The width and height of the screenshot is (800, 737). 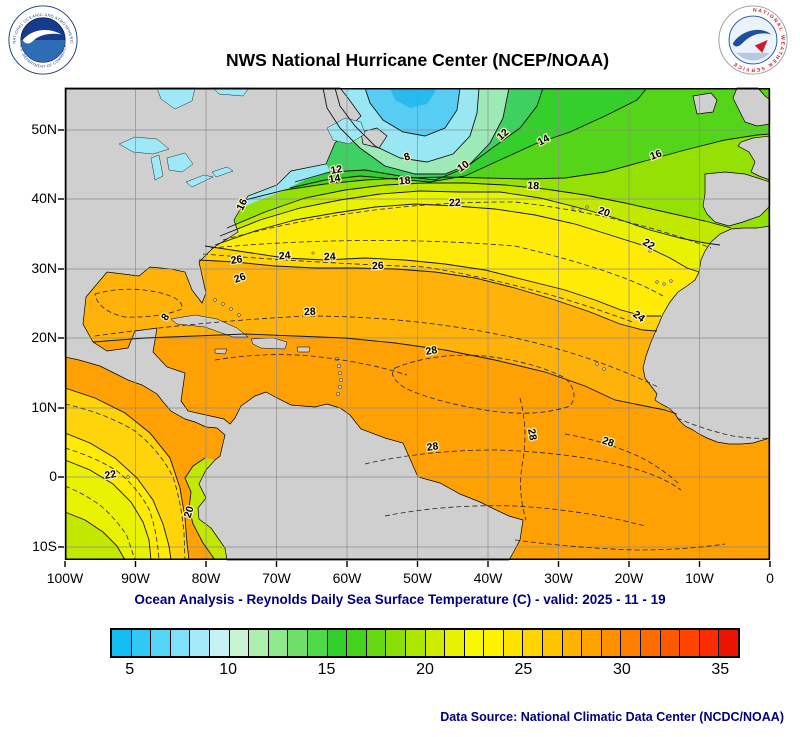 I want to click on lakes-and-bays, so click(x=242, y=137).